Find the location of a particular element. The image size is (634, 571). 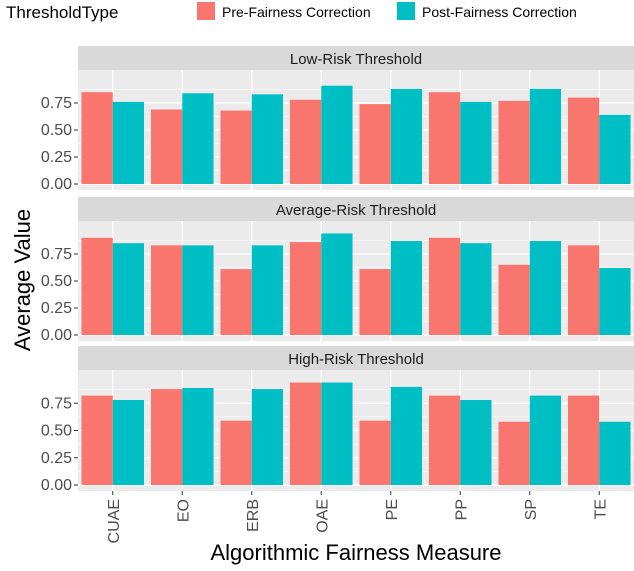

facet-strip-label: Average-Risk Threshold is located at coordinates (356, 210).